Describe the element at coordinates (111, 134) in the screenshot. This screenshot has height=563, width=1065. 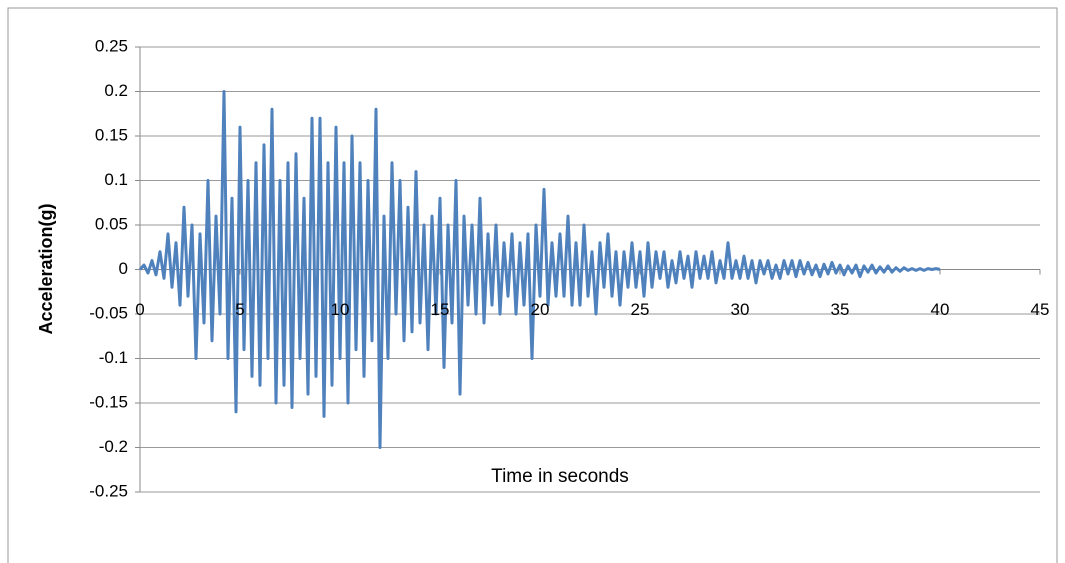
I see `y-tick-label: 0.15` at that location.